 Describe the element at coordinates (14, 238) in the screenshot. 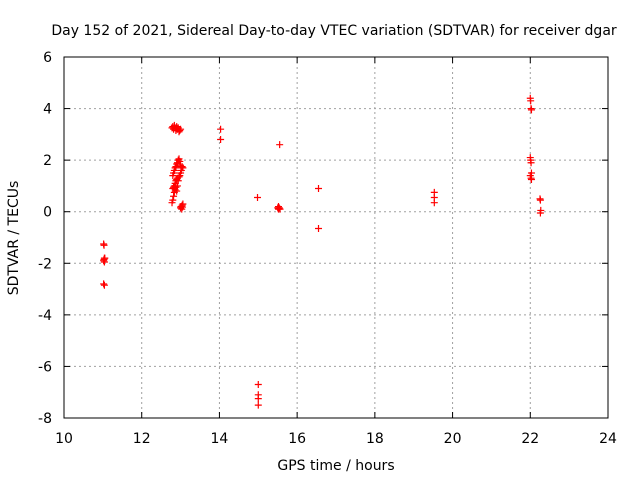

I see `y-axis-label: SDTVAR / TECUs` at that location.